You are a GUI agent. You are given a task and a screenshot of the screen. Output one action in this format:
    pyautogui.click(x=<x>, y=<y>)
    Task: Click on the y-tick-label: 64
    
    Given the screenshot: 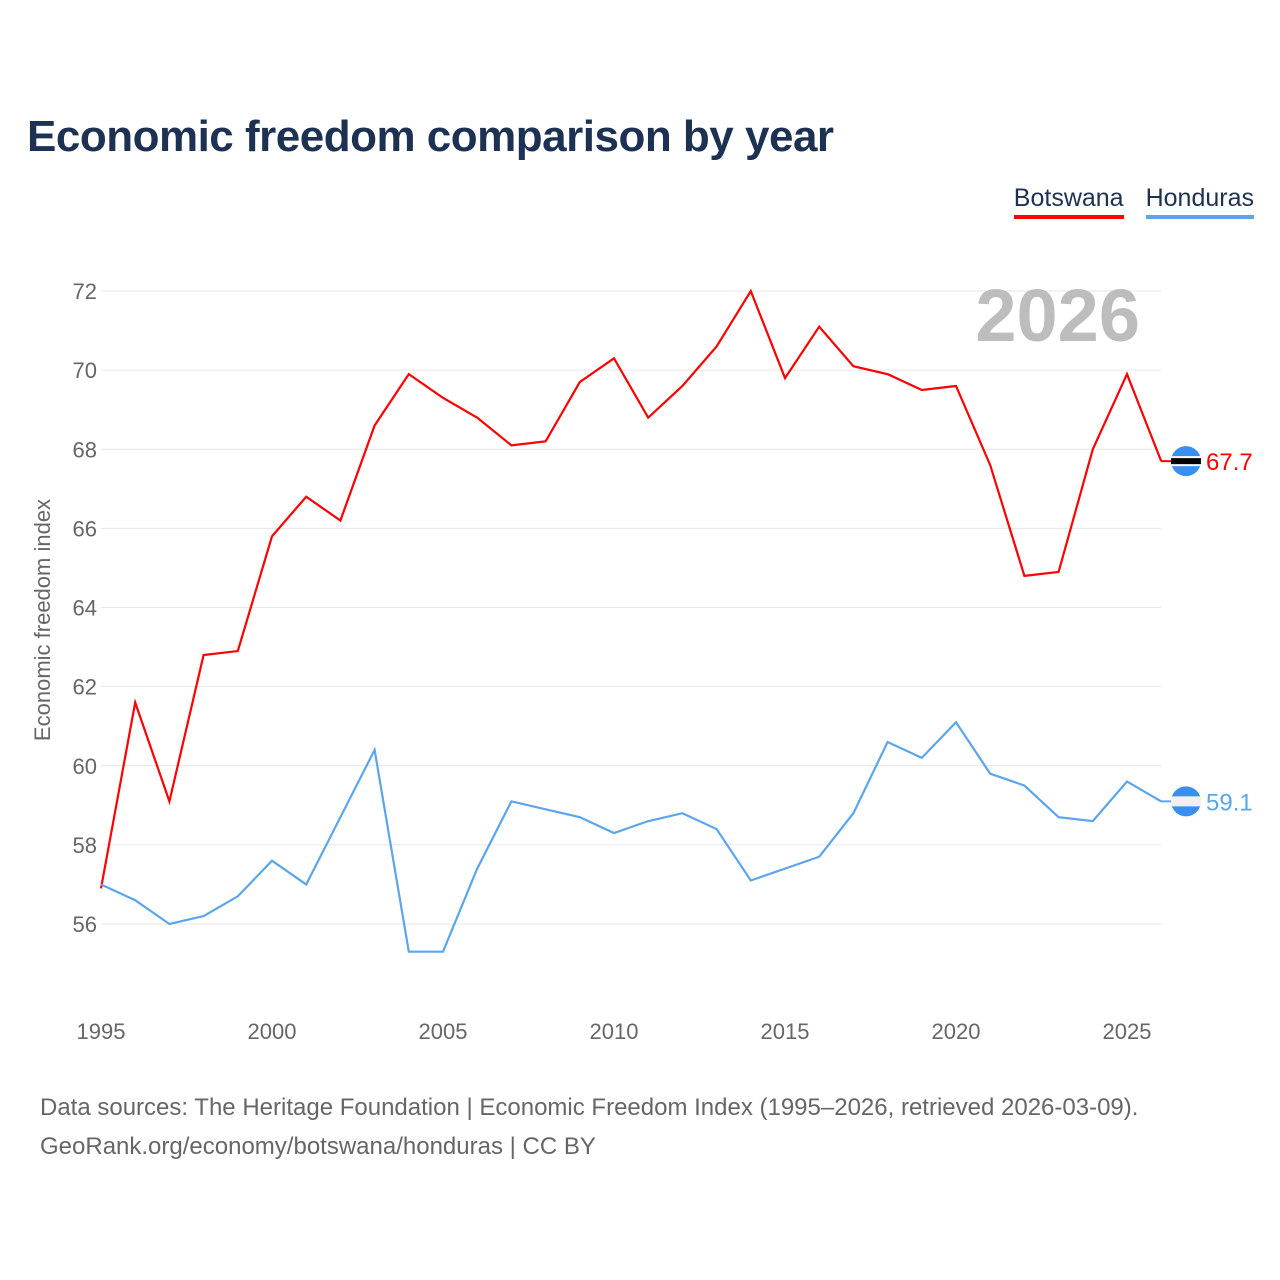 What is the action you would take?
    pyautogui.click(x=85, y=608)
    